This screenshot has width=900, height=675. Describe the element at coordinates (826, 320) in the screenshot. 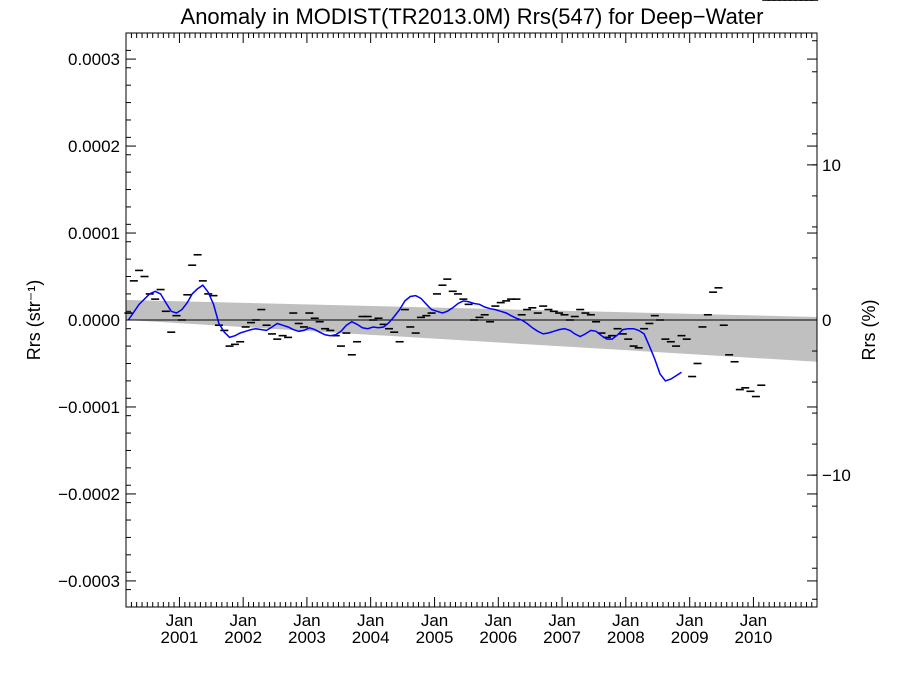

I see `y2-tick-label: 0` at that location.